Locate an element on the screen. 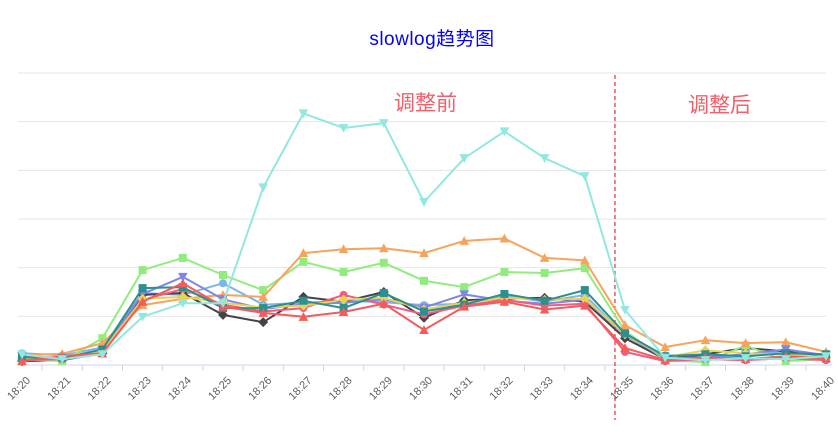 Image resolution: width=838 pixels, height=436 pixels. annotation-after-adjustment: 调整后 is located at coordinates (719, 105).